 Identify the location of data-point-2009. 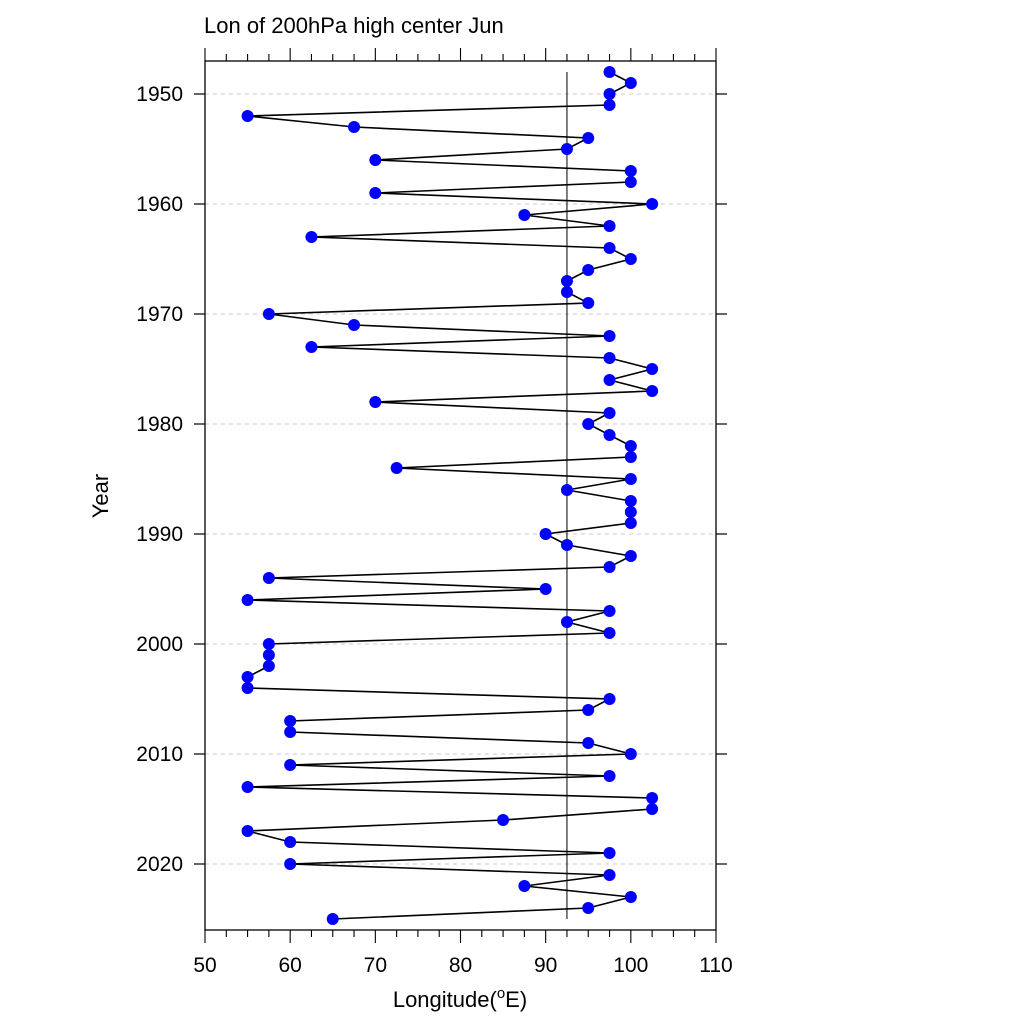
(588, 743).